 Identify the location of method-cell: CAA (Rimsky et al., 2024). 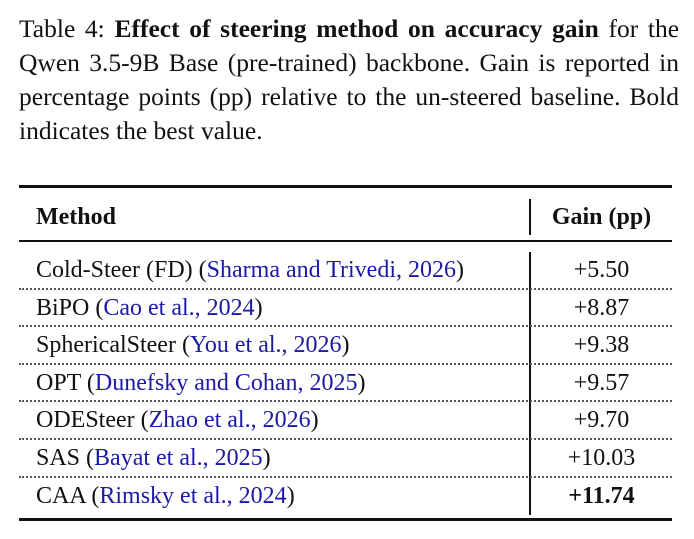
(165, 495).